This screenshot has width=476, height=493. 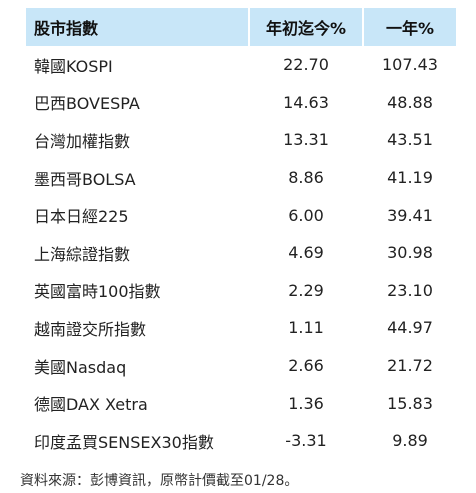 What do you see at coordinates (241, 65) in the screenshot?
I see `table-row: 韓國KOSPI 22.70 107.43` at bounding box center [241, 65].